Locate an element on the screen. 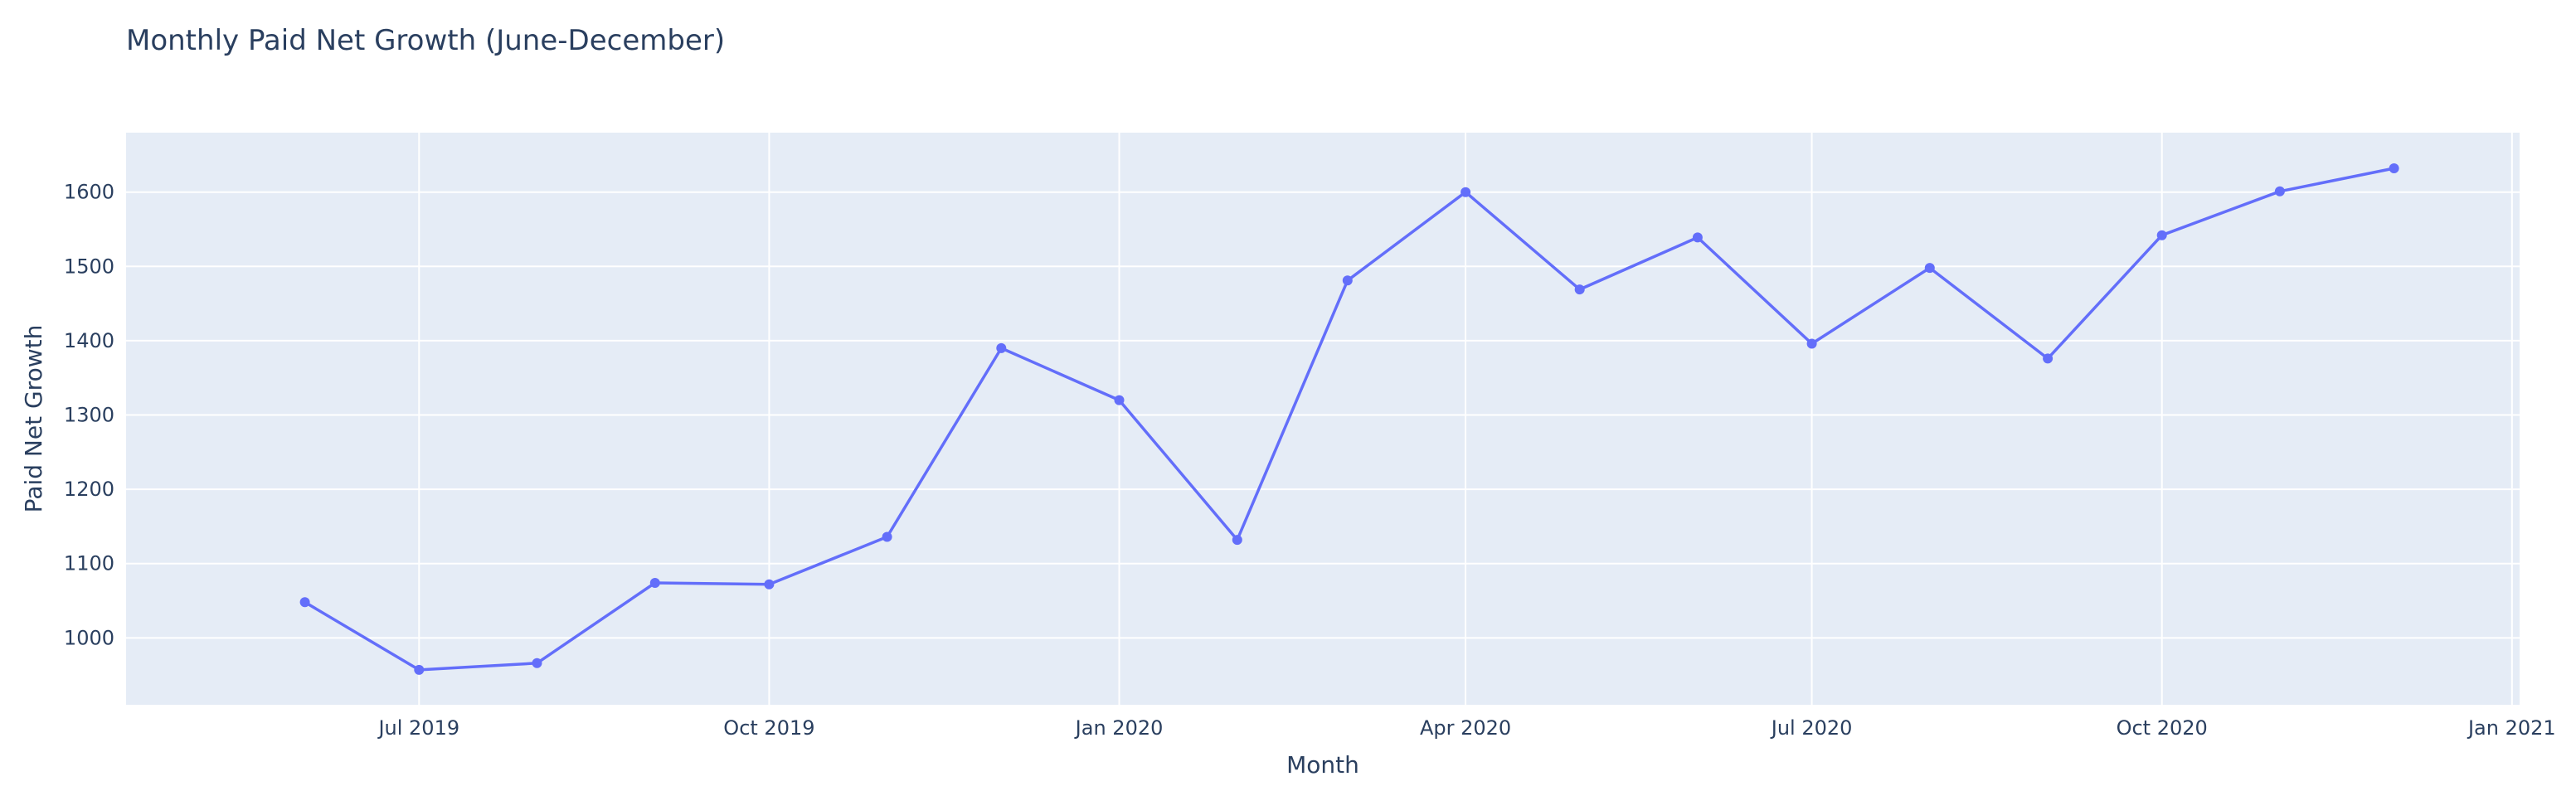 Image resolution: width=2576 pixels, height=791 pixels. x-tick-label: Jan 2020 is located at coordinates (1119, 728).